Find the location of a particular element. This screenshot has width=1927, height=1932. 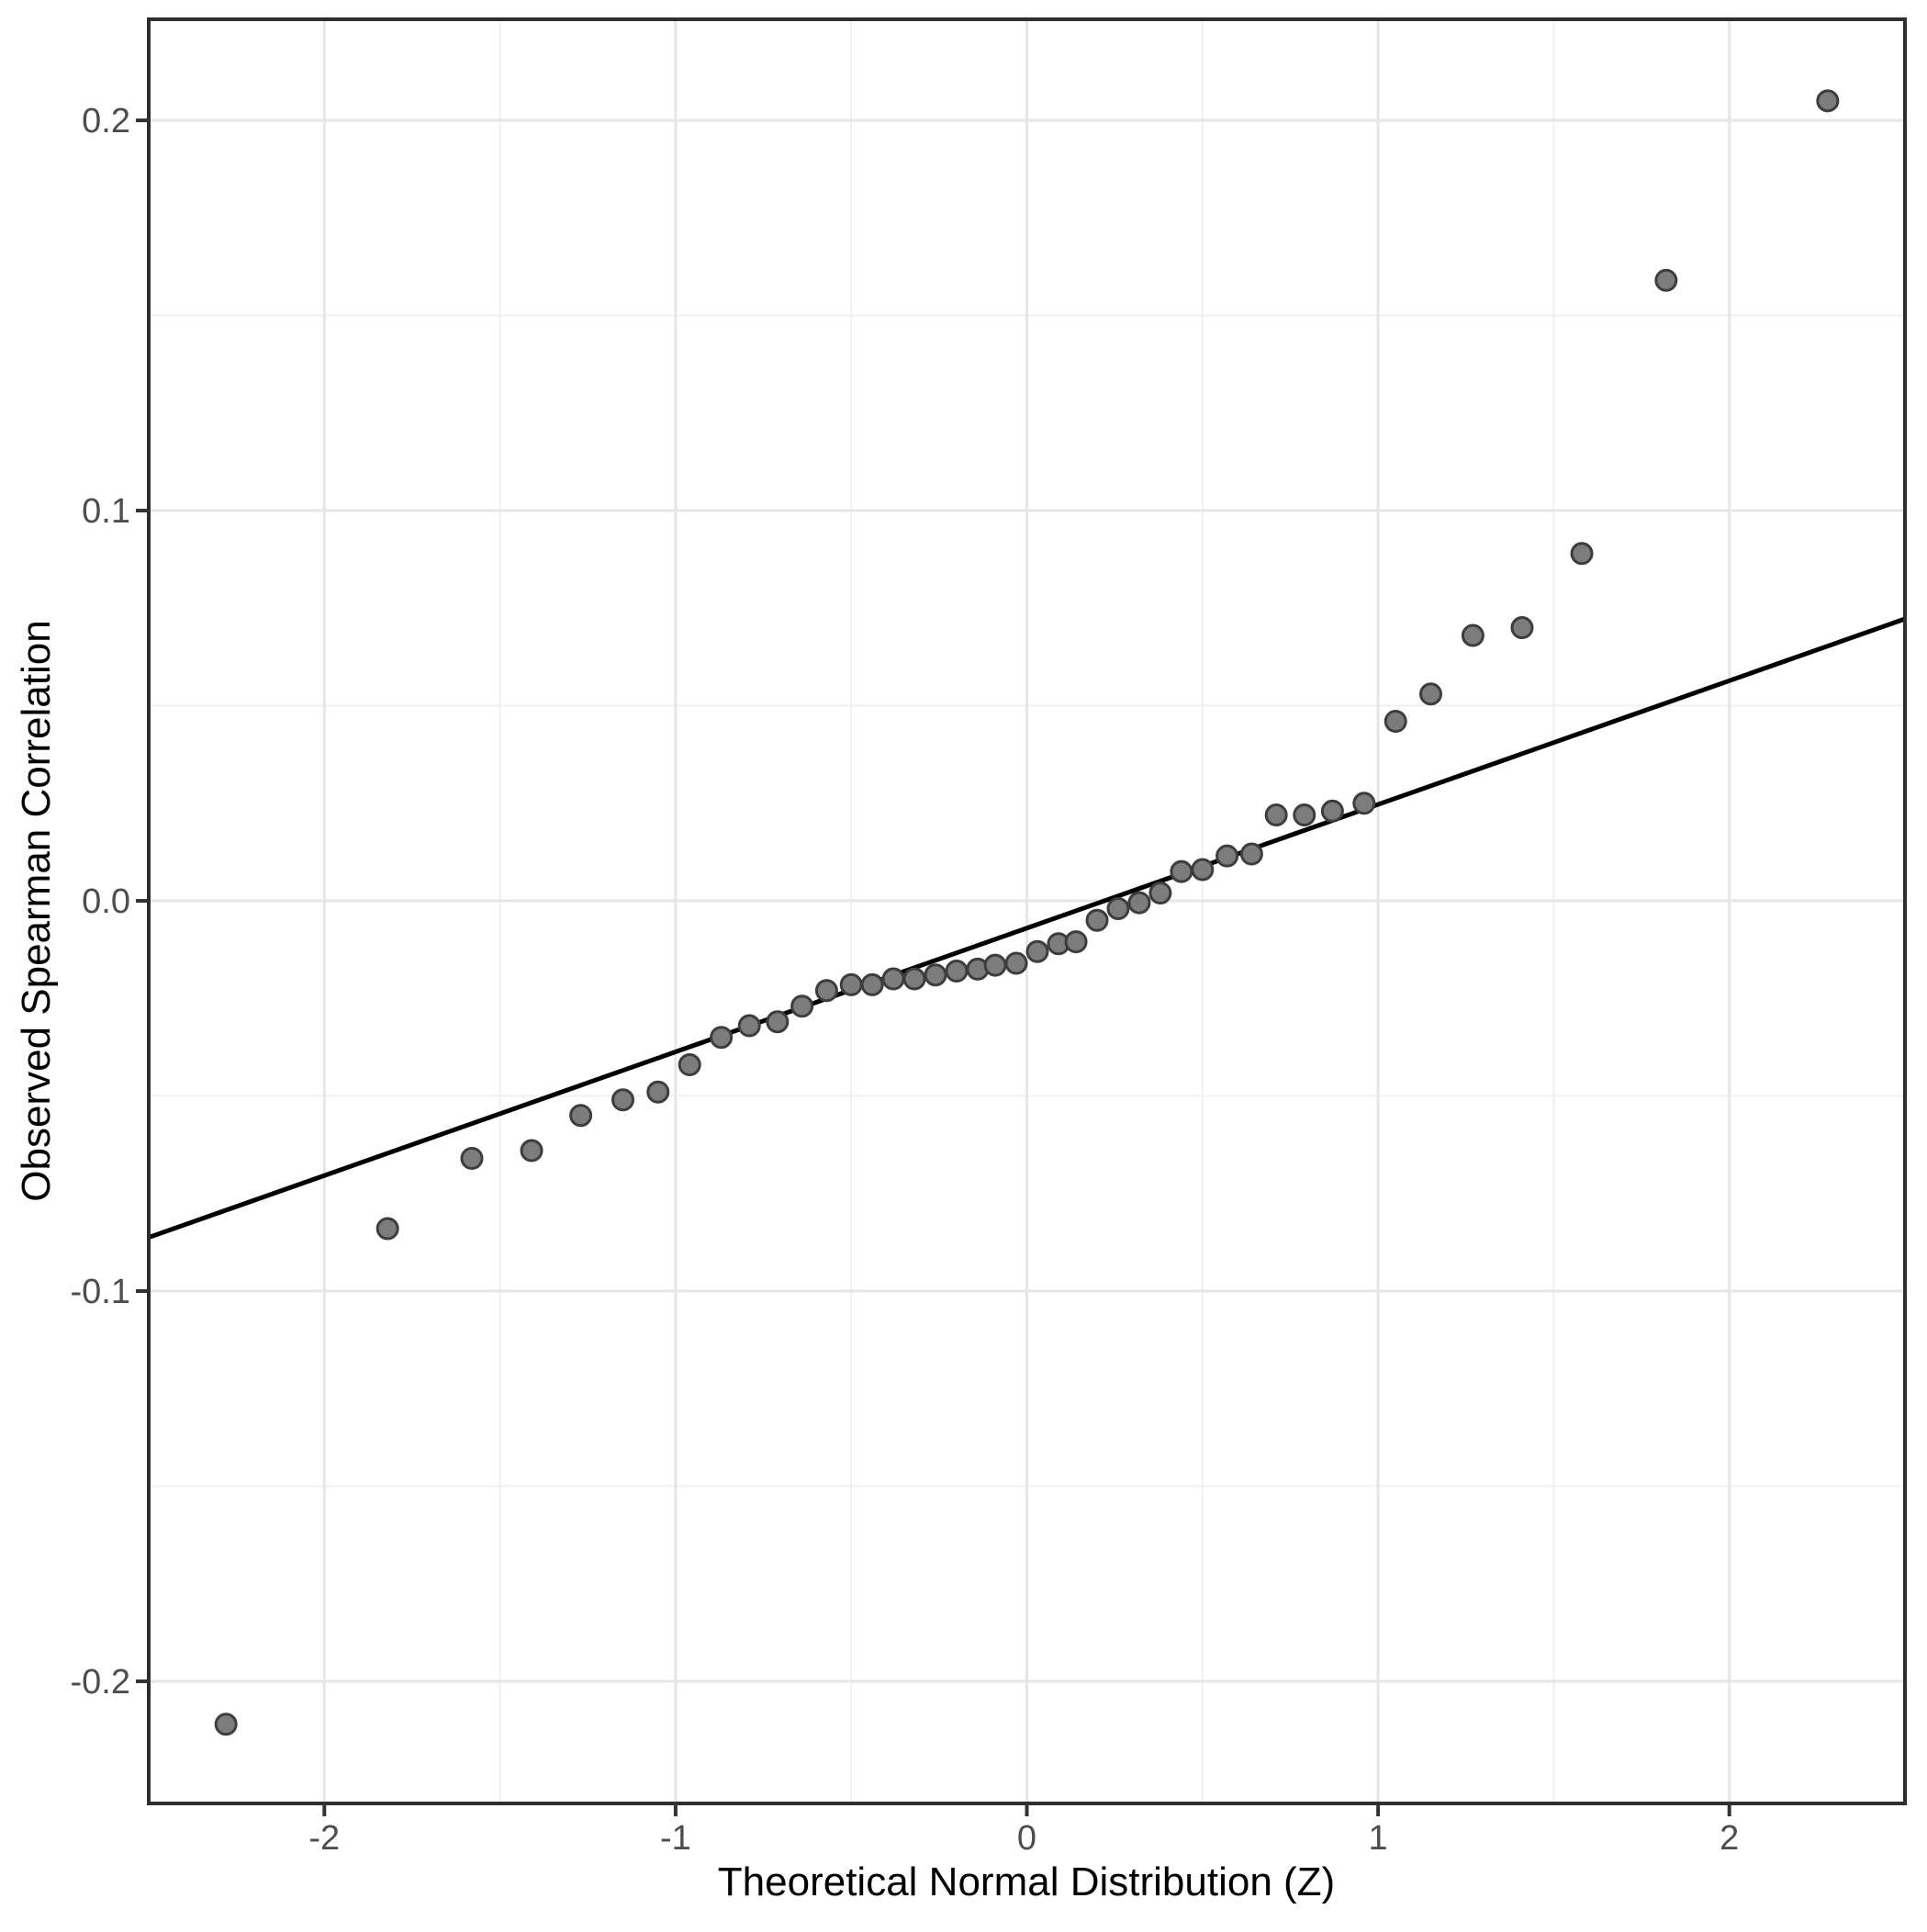

x-axis-title: Theoretical Normal Distribution (Z) is located at coordinates (1026, 1881).